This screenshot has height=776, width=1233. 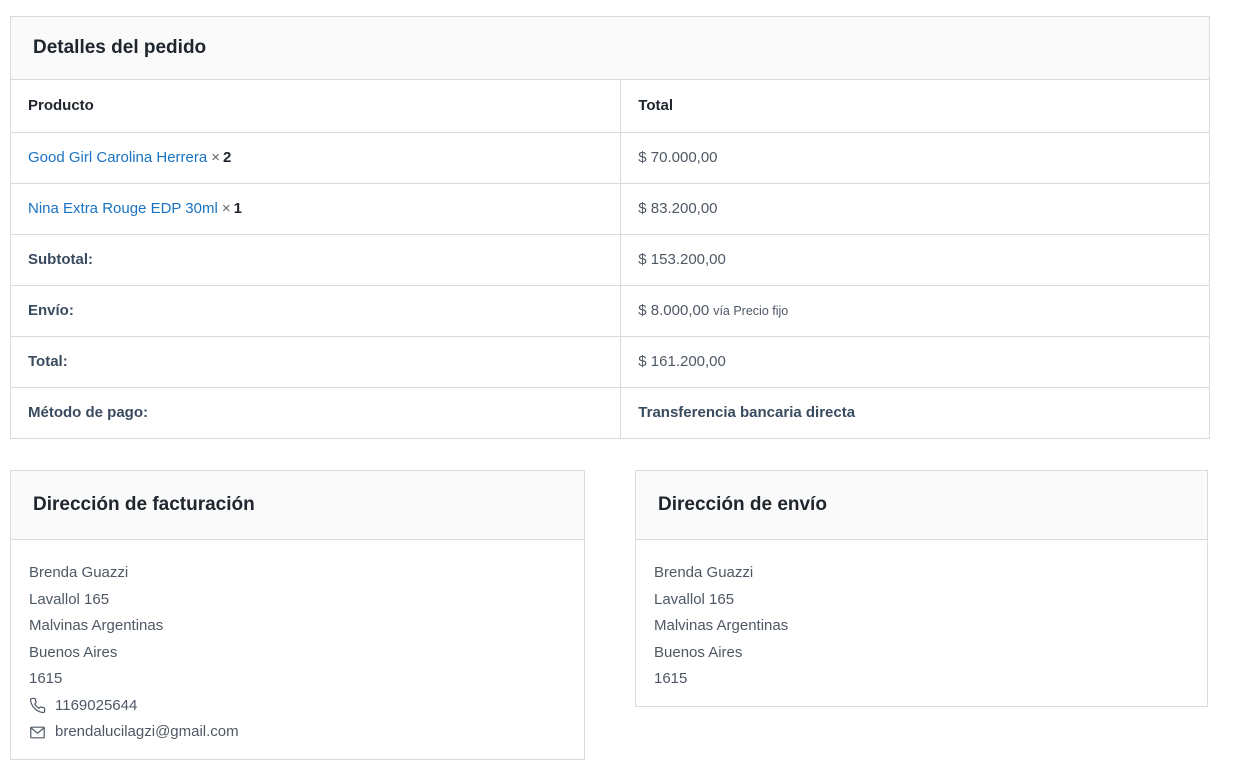 What do you see at coordinates (678, 157) in the screenshot?
I see `order-item-total: $ 70.000,00` at bounding box center [678, 157].